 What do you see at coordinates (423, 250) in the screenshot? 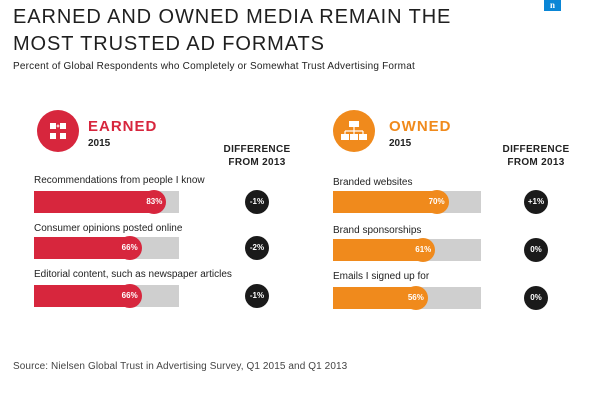
I see `owned-value-badge: 61%` at bounding box center [423, 250].